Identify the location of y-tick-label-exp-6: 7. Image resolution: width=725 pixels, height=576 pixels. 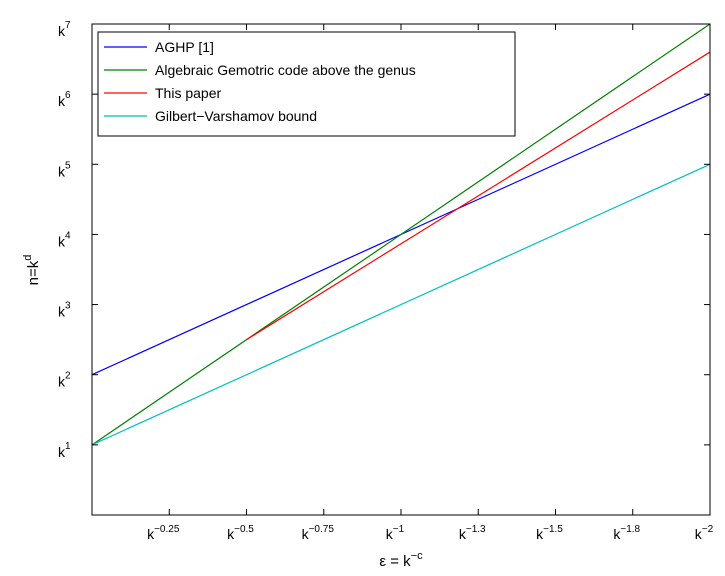
(68, 25).